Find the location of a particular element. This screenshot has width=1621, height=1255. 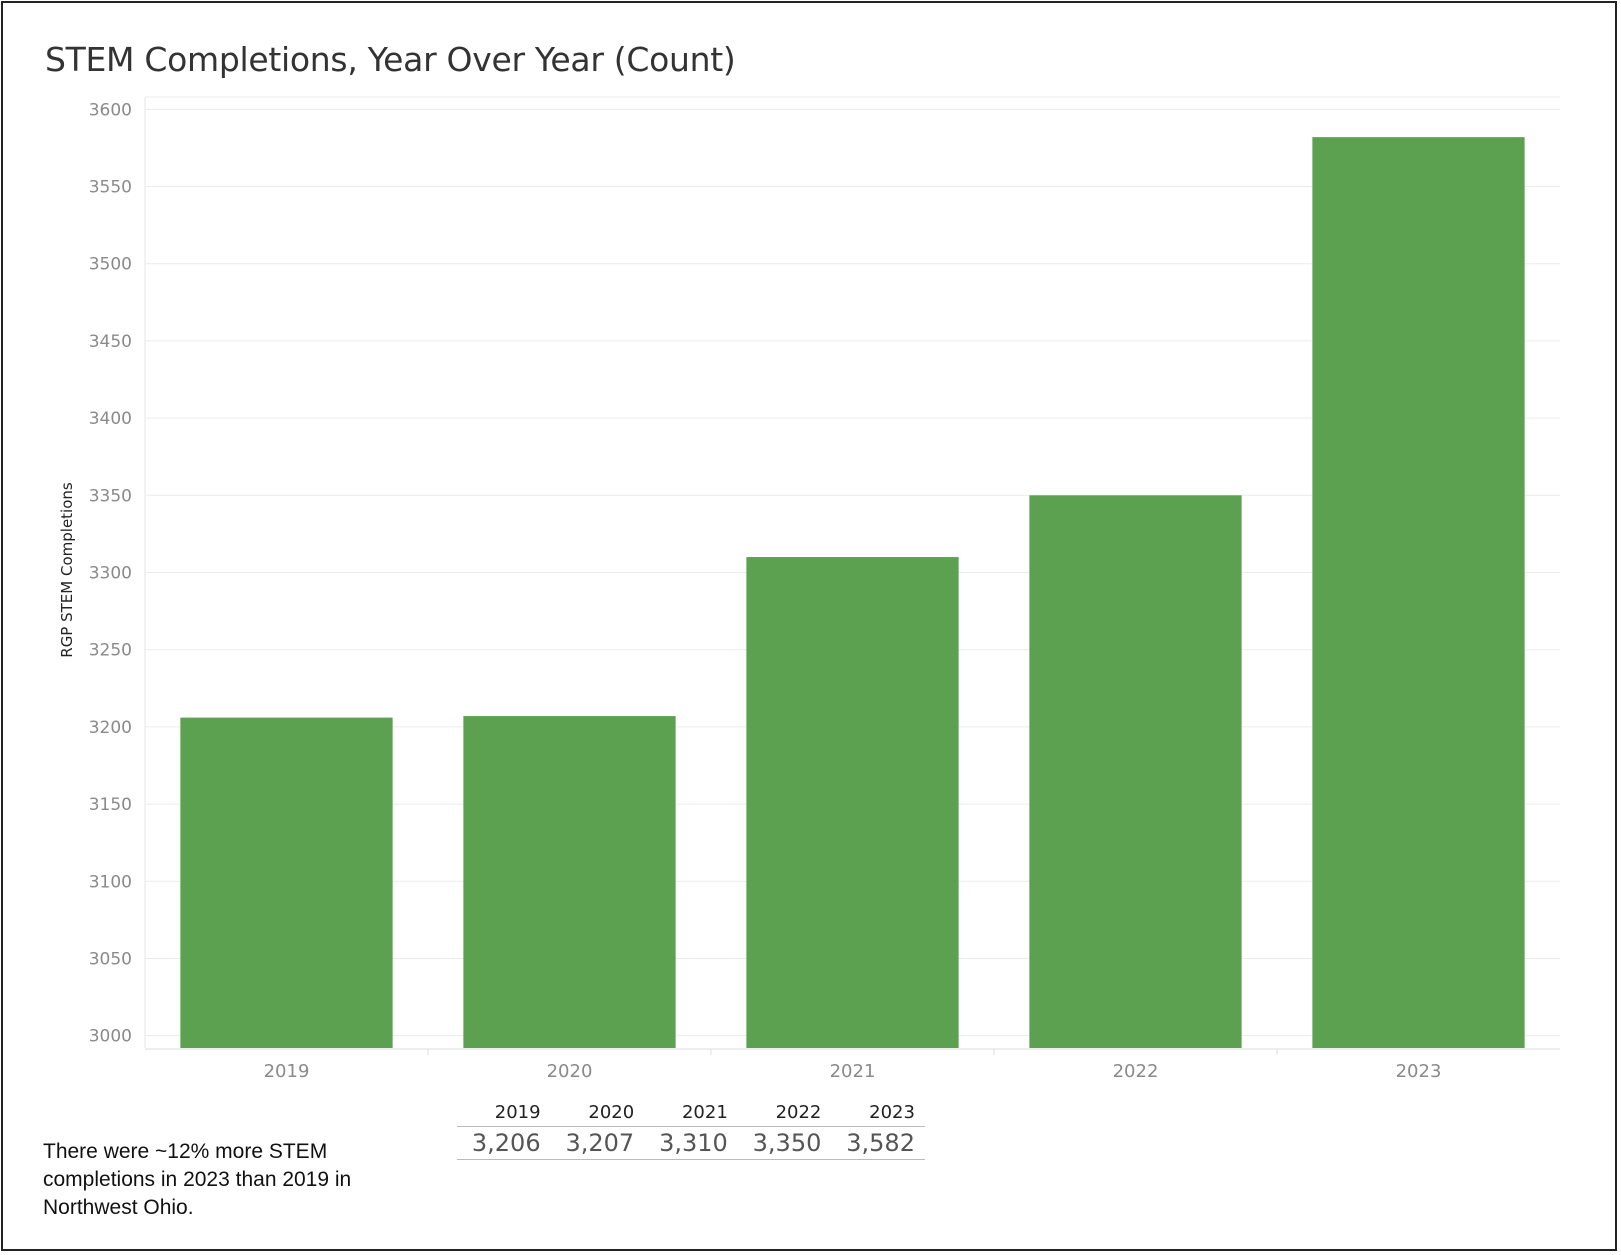

table-value-cell: 3,350 is located at coordinates (787, 1143).